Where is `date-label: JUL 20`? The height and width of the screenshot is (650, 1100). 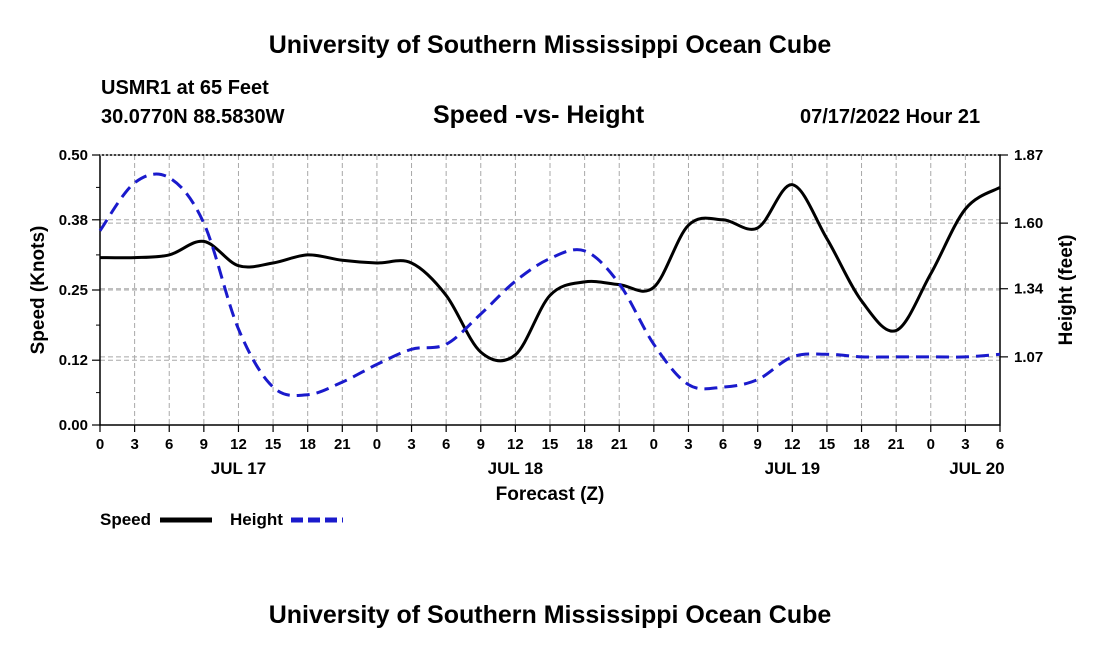
date-label: JUL 20 is located at coordinates (976, 468).